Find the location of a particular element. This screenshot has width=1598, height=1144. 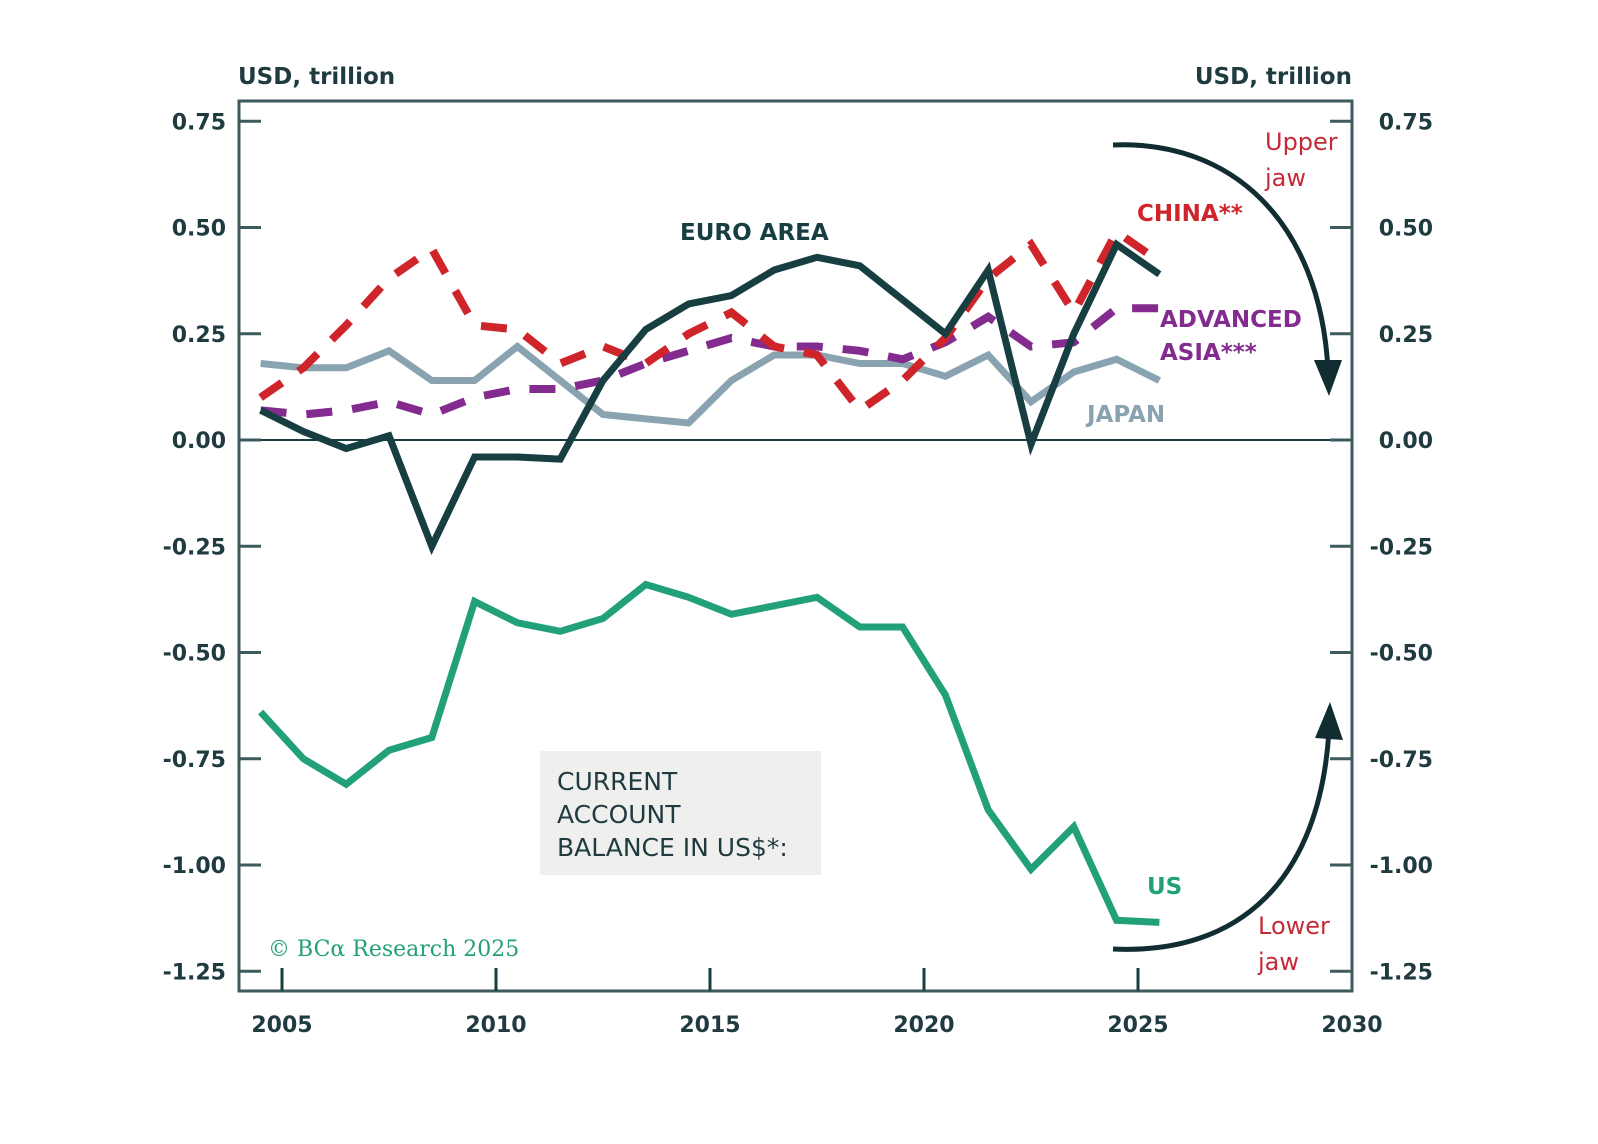

x-tick-label: 2015 is located at coordinates (709, 1025).